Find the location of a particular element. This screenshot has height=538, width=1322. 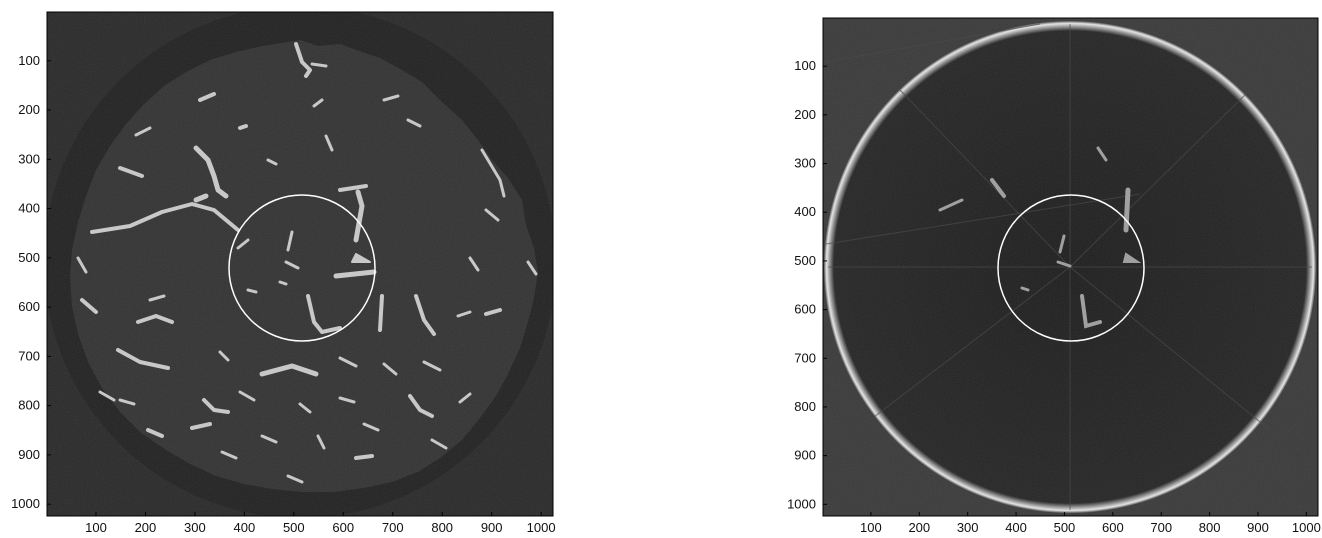

left-y-tick-label: 400 is located at coordinates (29, 208).